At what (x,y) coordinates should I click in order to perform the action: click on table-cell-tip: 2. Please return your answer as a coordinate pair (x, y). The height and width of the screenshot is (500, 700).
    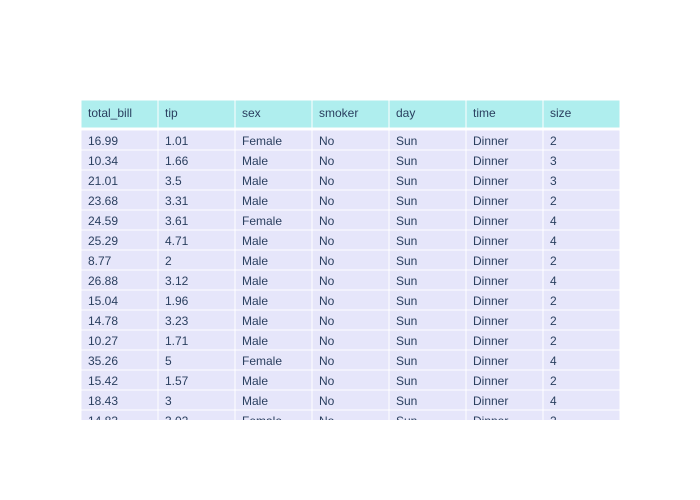
    Looking at the image, I should click on (168, 261).